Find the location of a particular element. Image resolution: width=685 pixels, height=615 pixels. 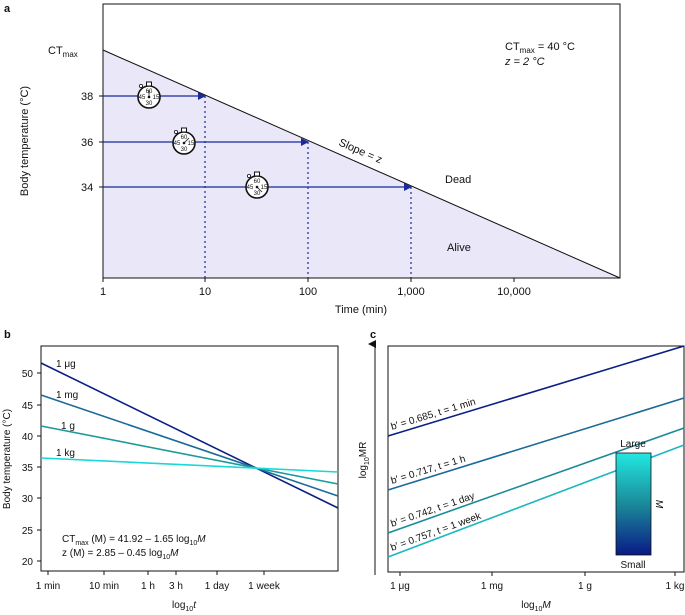

panel-c-xlabel: log10M is located at coordinates (536, 606).